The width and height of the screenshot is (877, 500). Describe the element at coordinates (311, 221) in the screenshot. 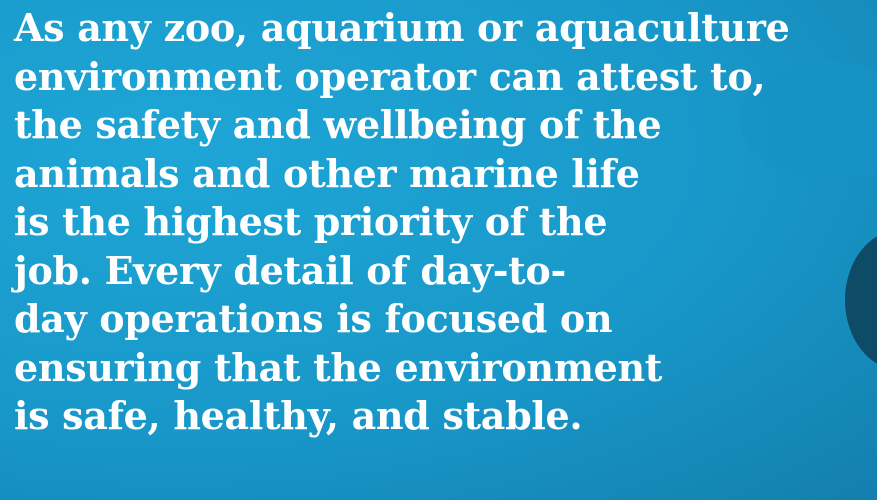

I see `text-line: is the highest priority of the` at that location.